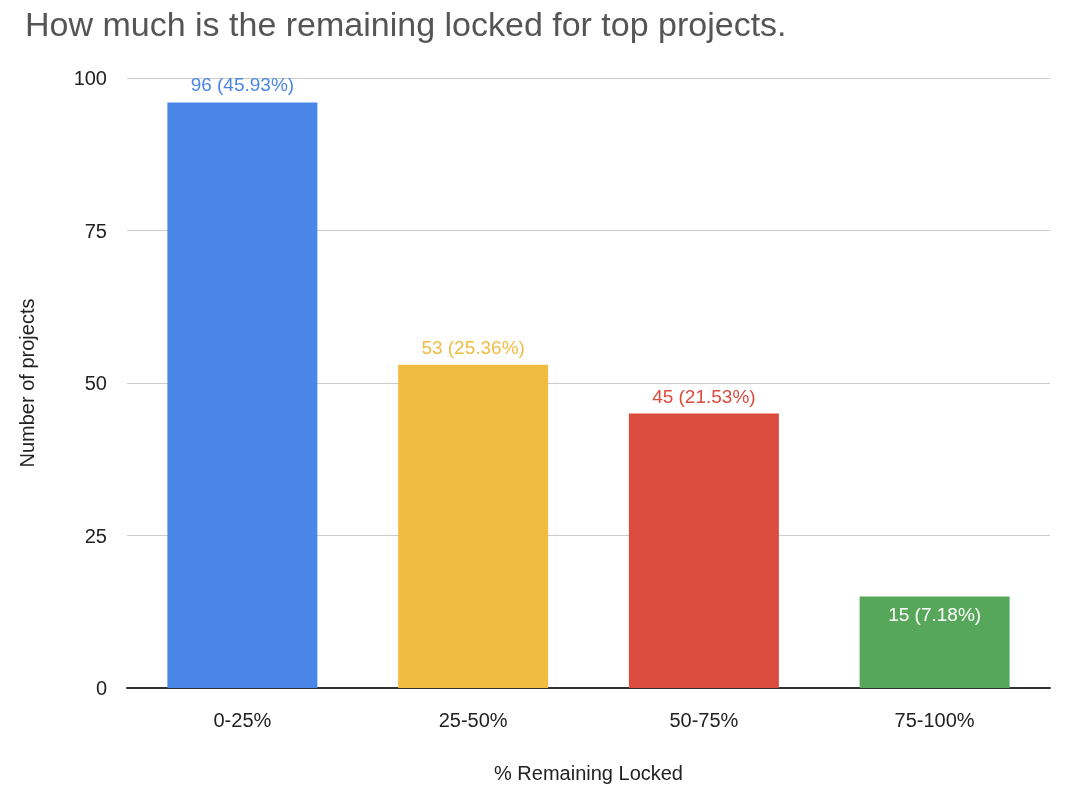  Describe the element at coordinates (406, 24) in the screenshot. I see `chart-title: How much is the remaining locked for top projects.` at that location.